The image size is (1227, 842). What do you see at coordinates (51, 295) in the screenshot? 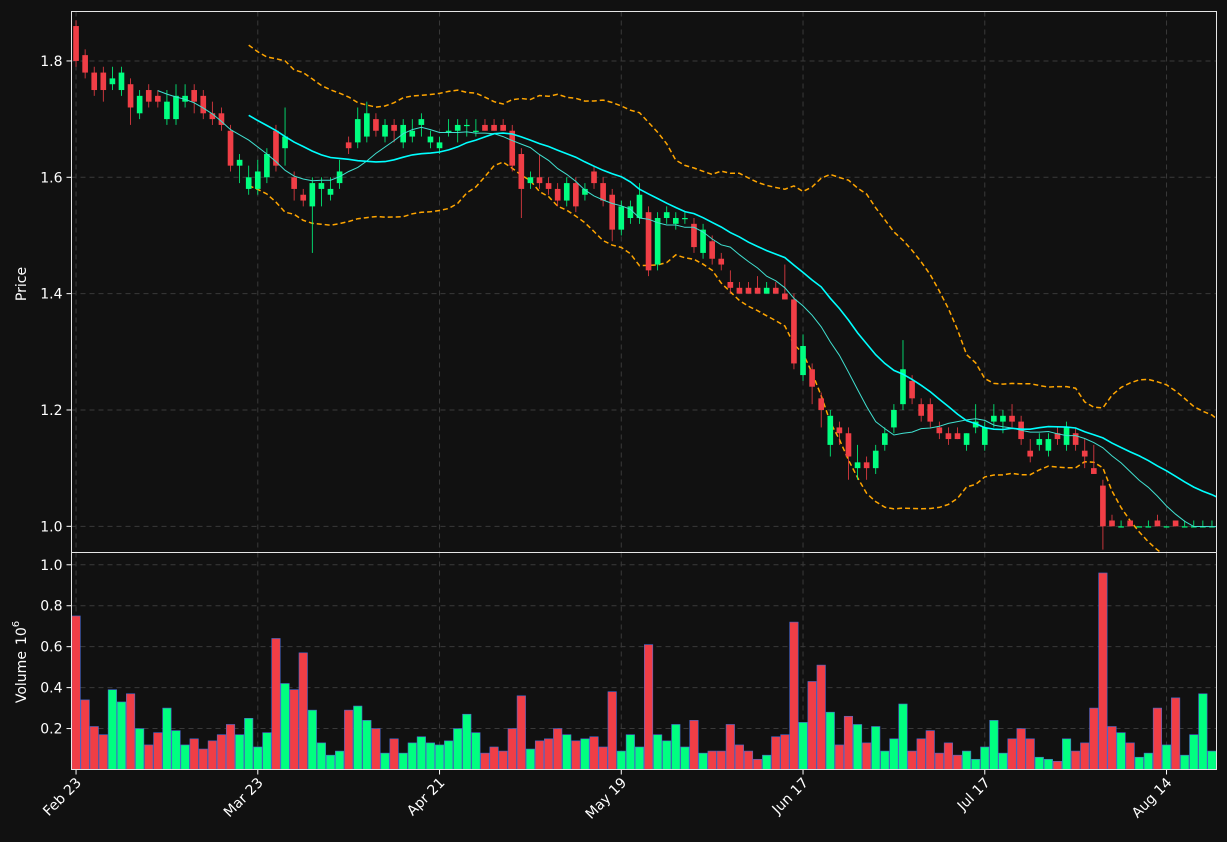
I see `price-tick-label: 1.4` at bounding box center [51, 295].